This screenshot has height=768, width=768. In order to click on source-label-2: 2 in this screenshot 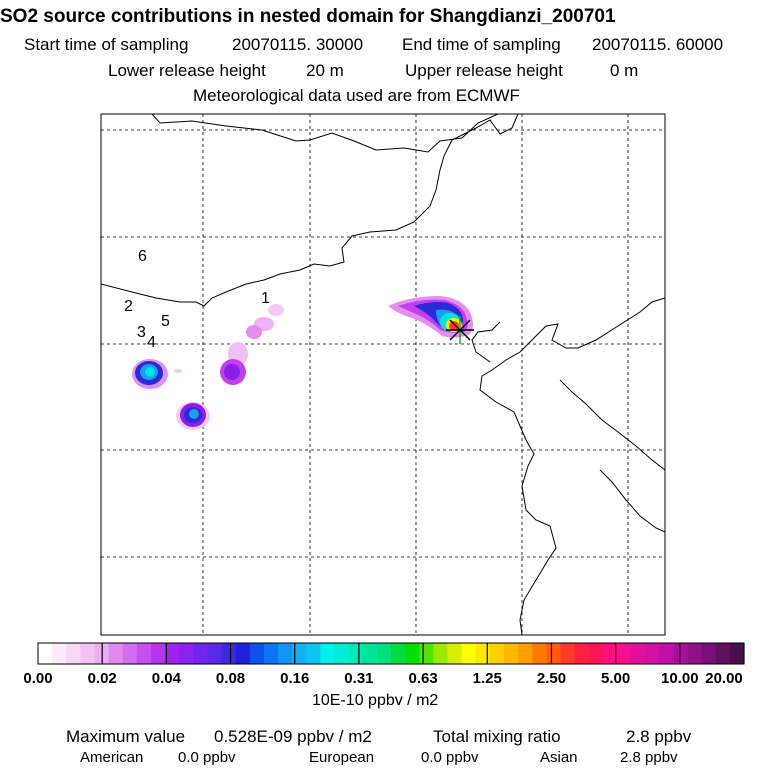, I will do `click(128, 306)`.